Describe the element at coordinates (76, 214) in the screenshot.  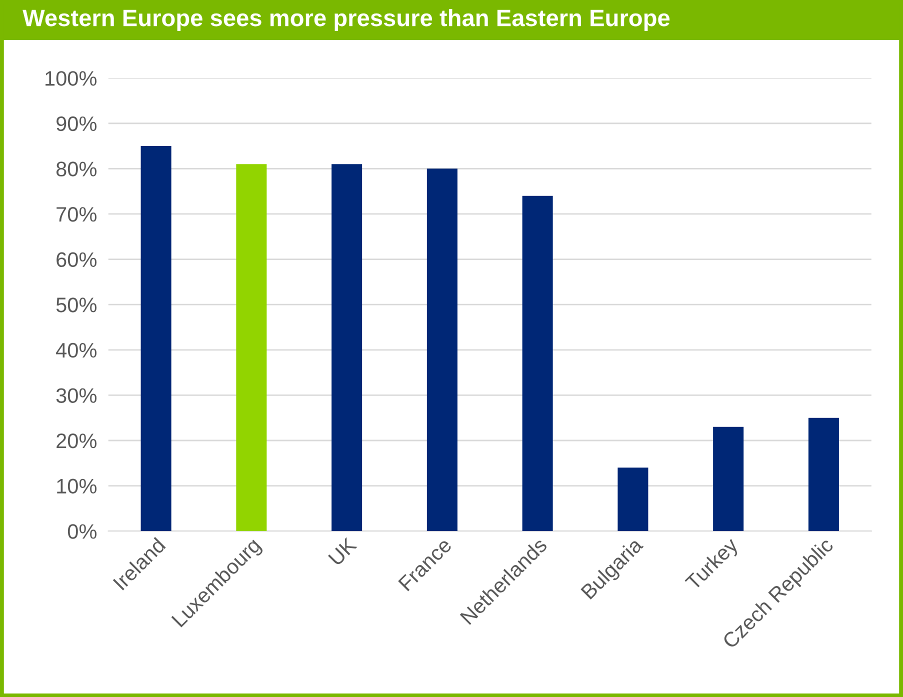
I see `y-tick-label: 70%` at that location.